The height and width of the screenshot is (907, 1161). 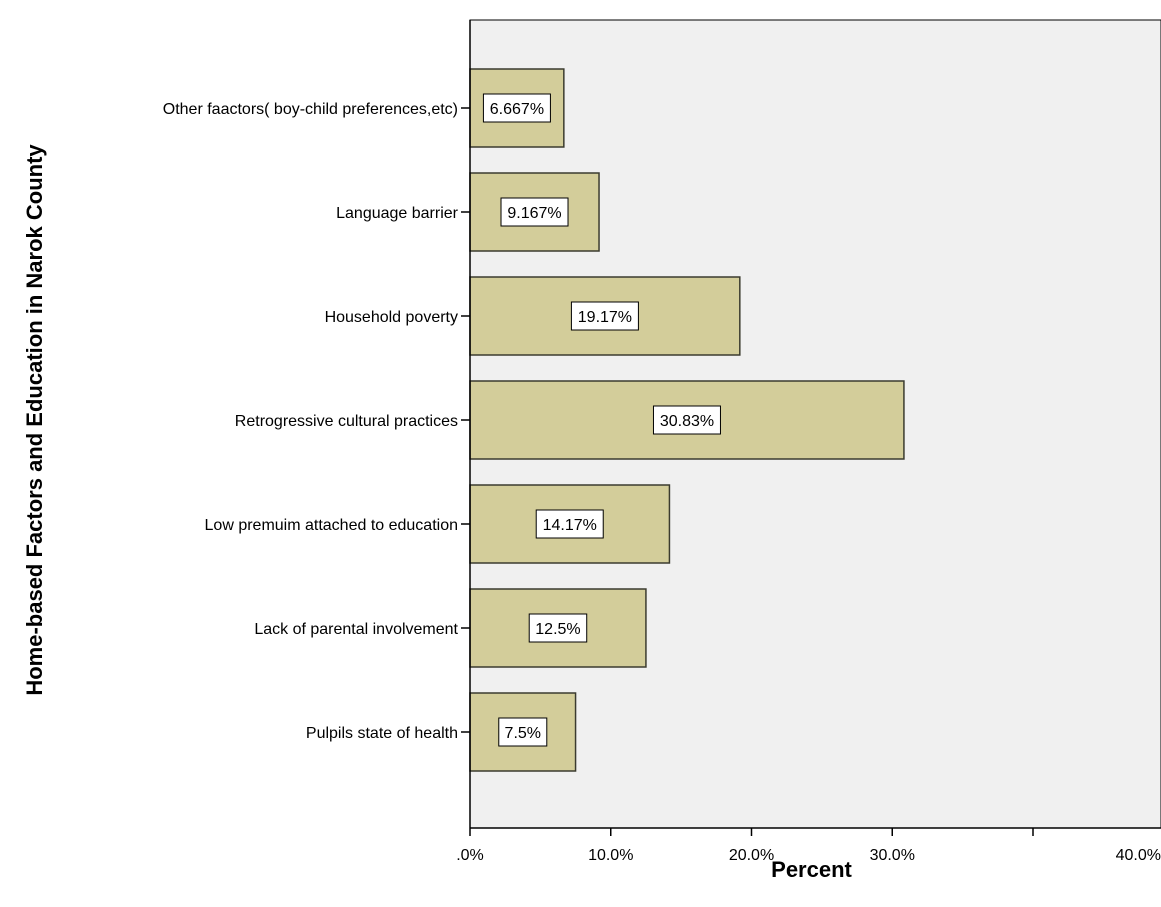 I want to click on x-tick-label: 30.0%, so click(x=892, y=855).